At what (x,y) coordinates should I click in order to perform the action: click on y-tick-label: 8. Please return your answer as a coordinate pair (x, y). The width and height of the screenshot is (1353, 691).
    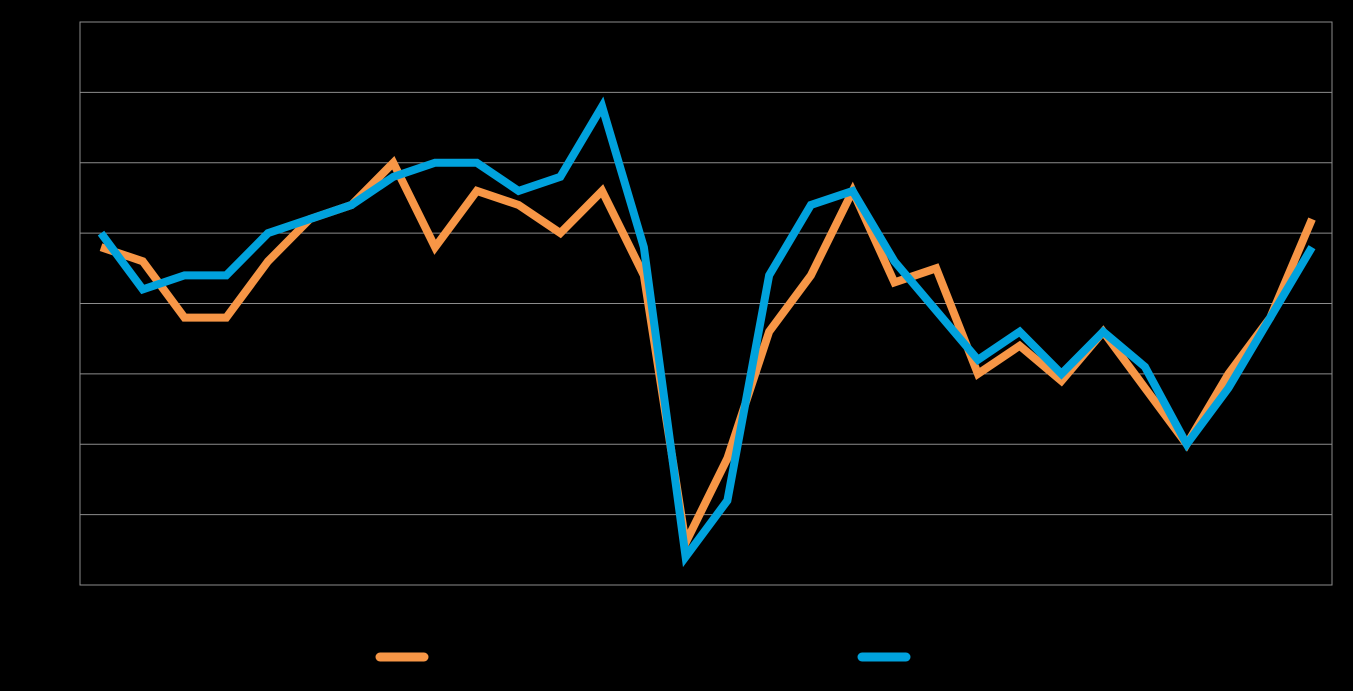
    Looking at the image, I should click on (66, 21).